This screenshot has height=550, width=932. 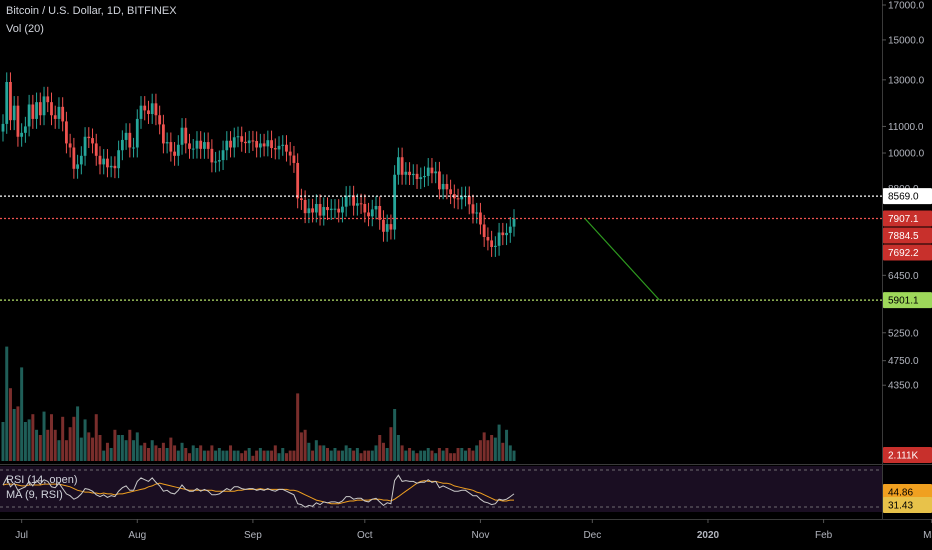 I want to click on price-tick-label: 15000.0, so click(x=906, y=40).